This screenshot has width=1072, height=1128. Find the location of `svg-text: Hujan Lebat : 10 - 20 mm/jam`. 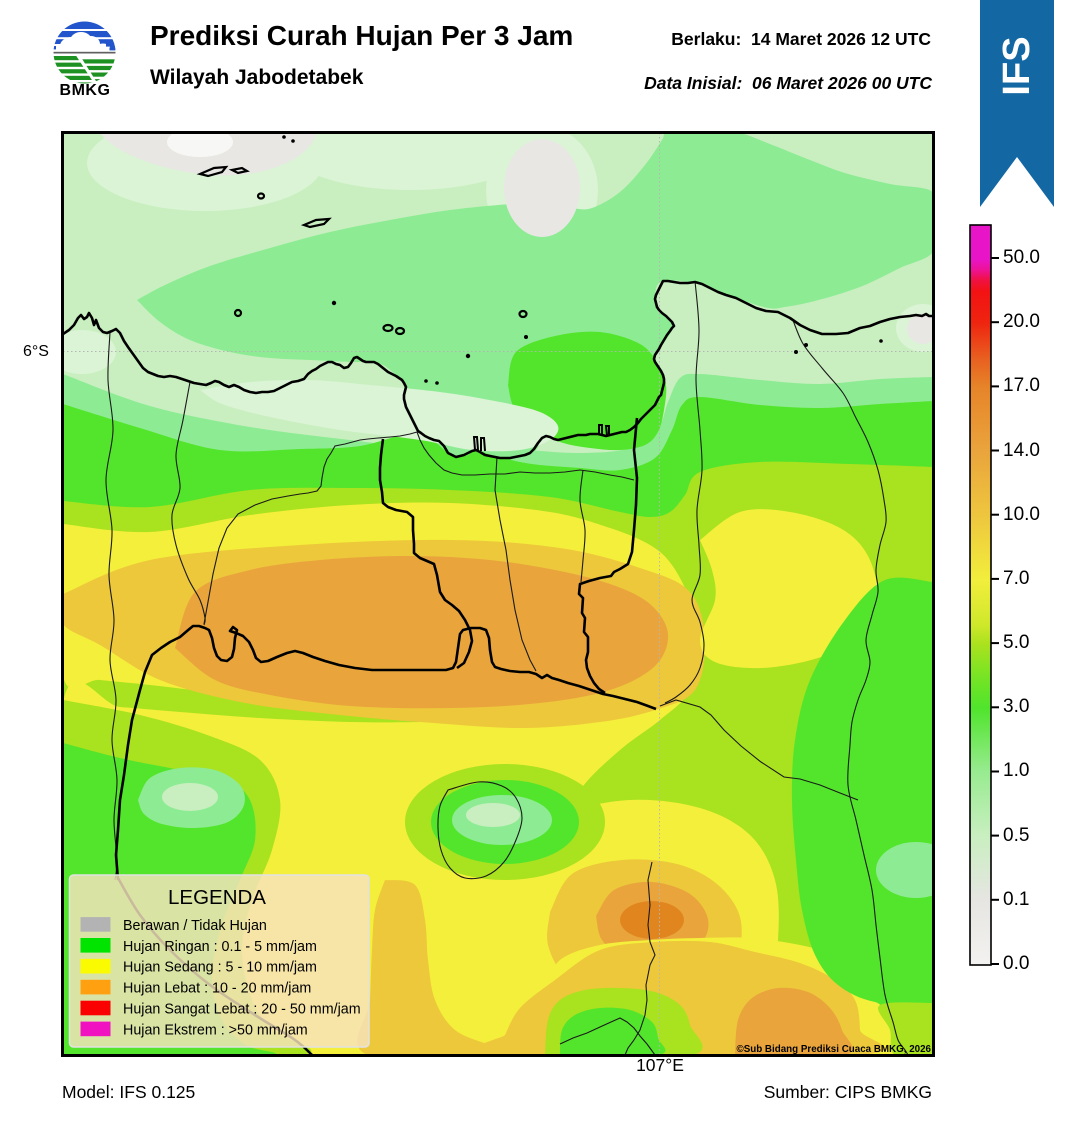

svg-text: Hujan Lebat : 10 - 20 mm/jam is located at coordinates (217, 989).